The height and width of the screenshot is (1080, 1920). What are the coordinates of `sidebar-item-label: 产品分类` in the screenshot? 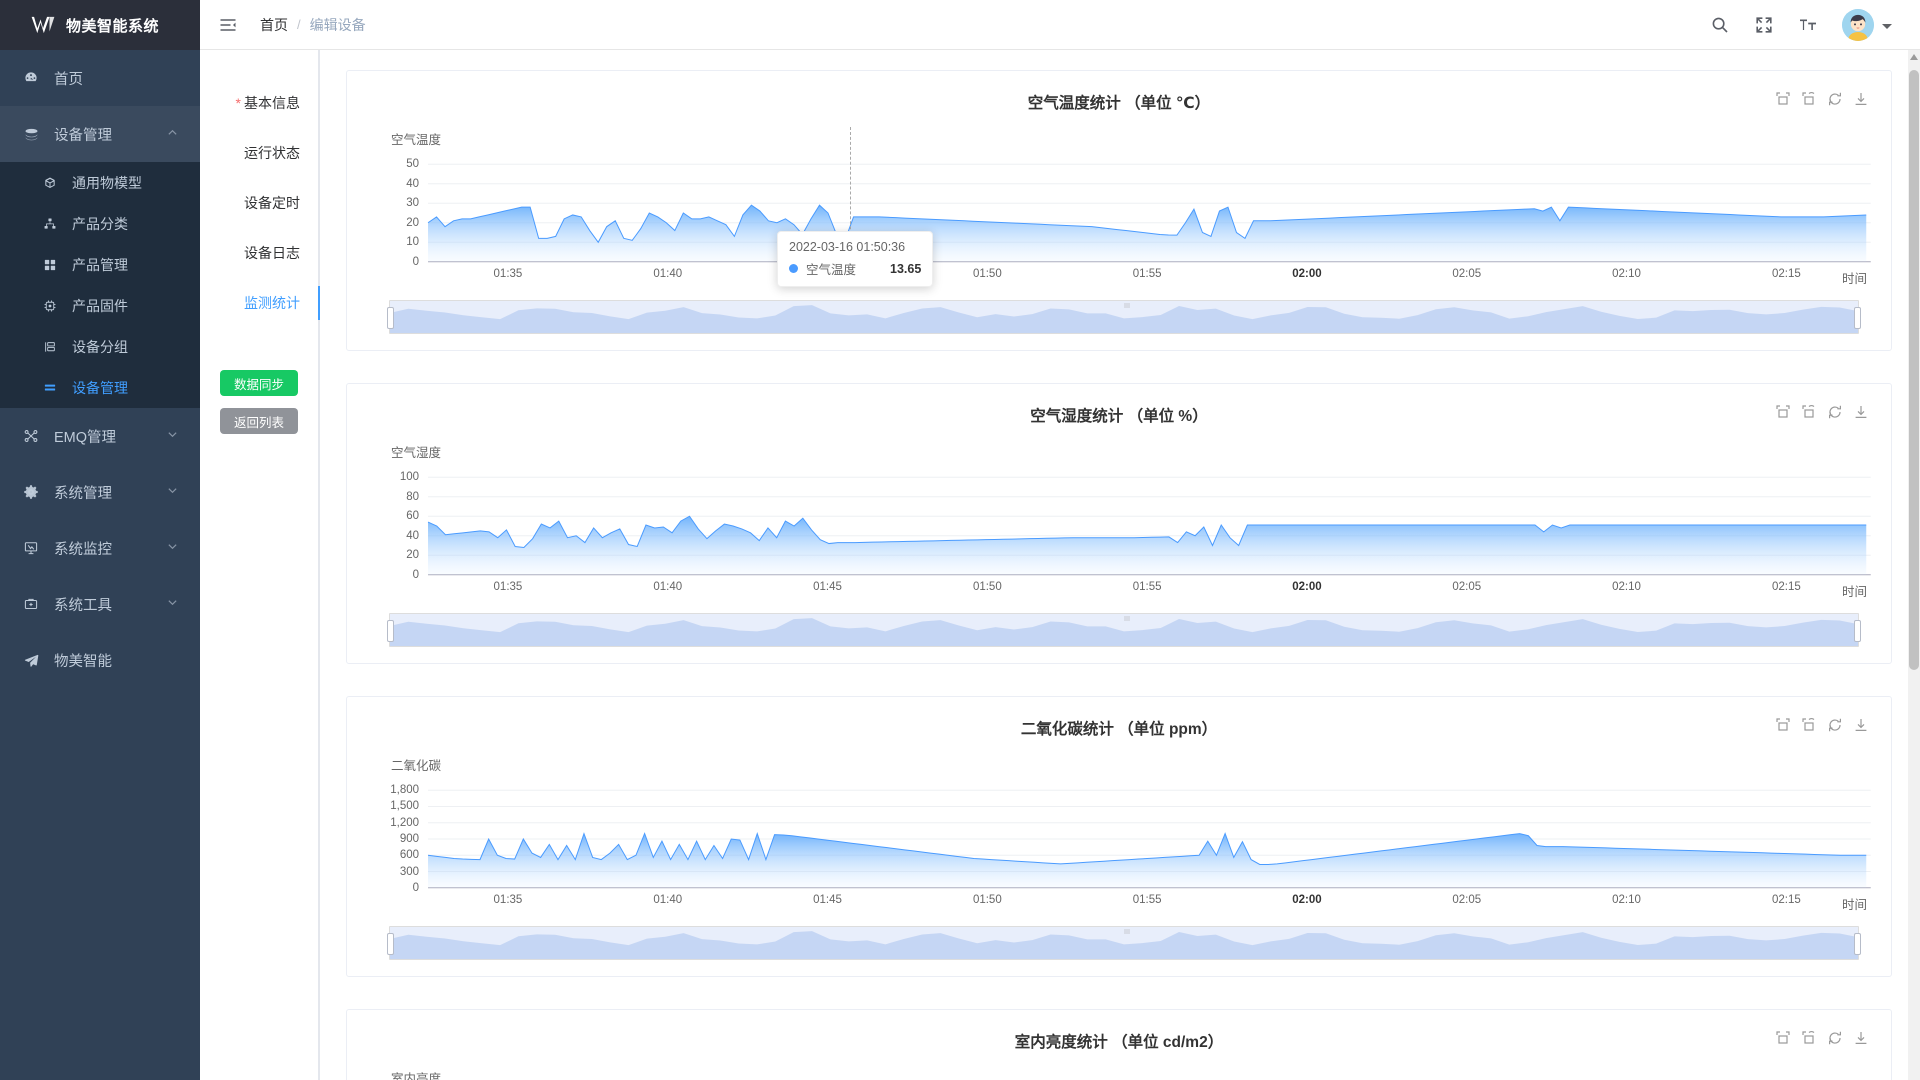 It's located at (100, 223).